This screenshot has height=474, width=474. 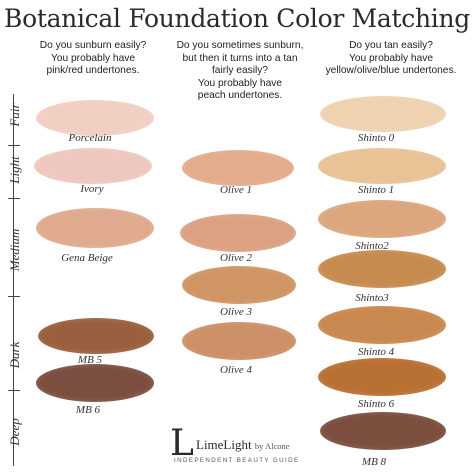 What do you see at coordinates (95, 228) in the screenshot?
I see `swatch-gena-beige` at bounding box center [95, 228].